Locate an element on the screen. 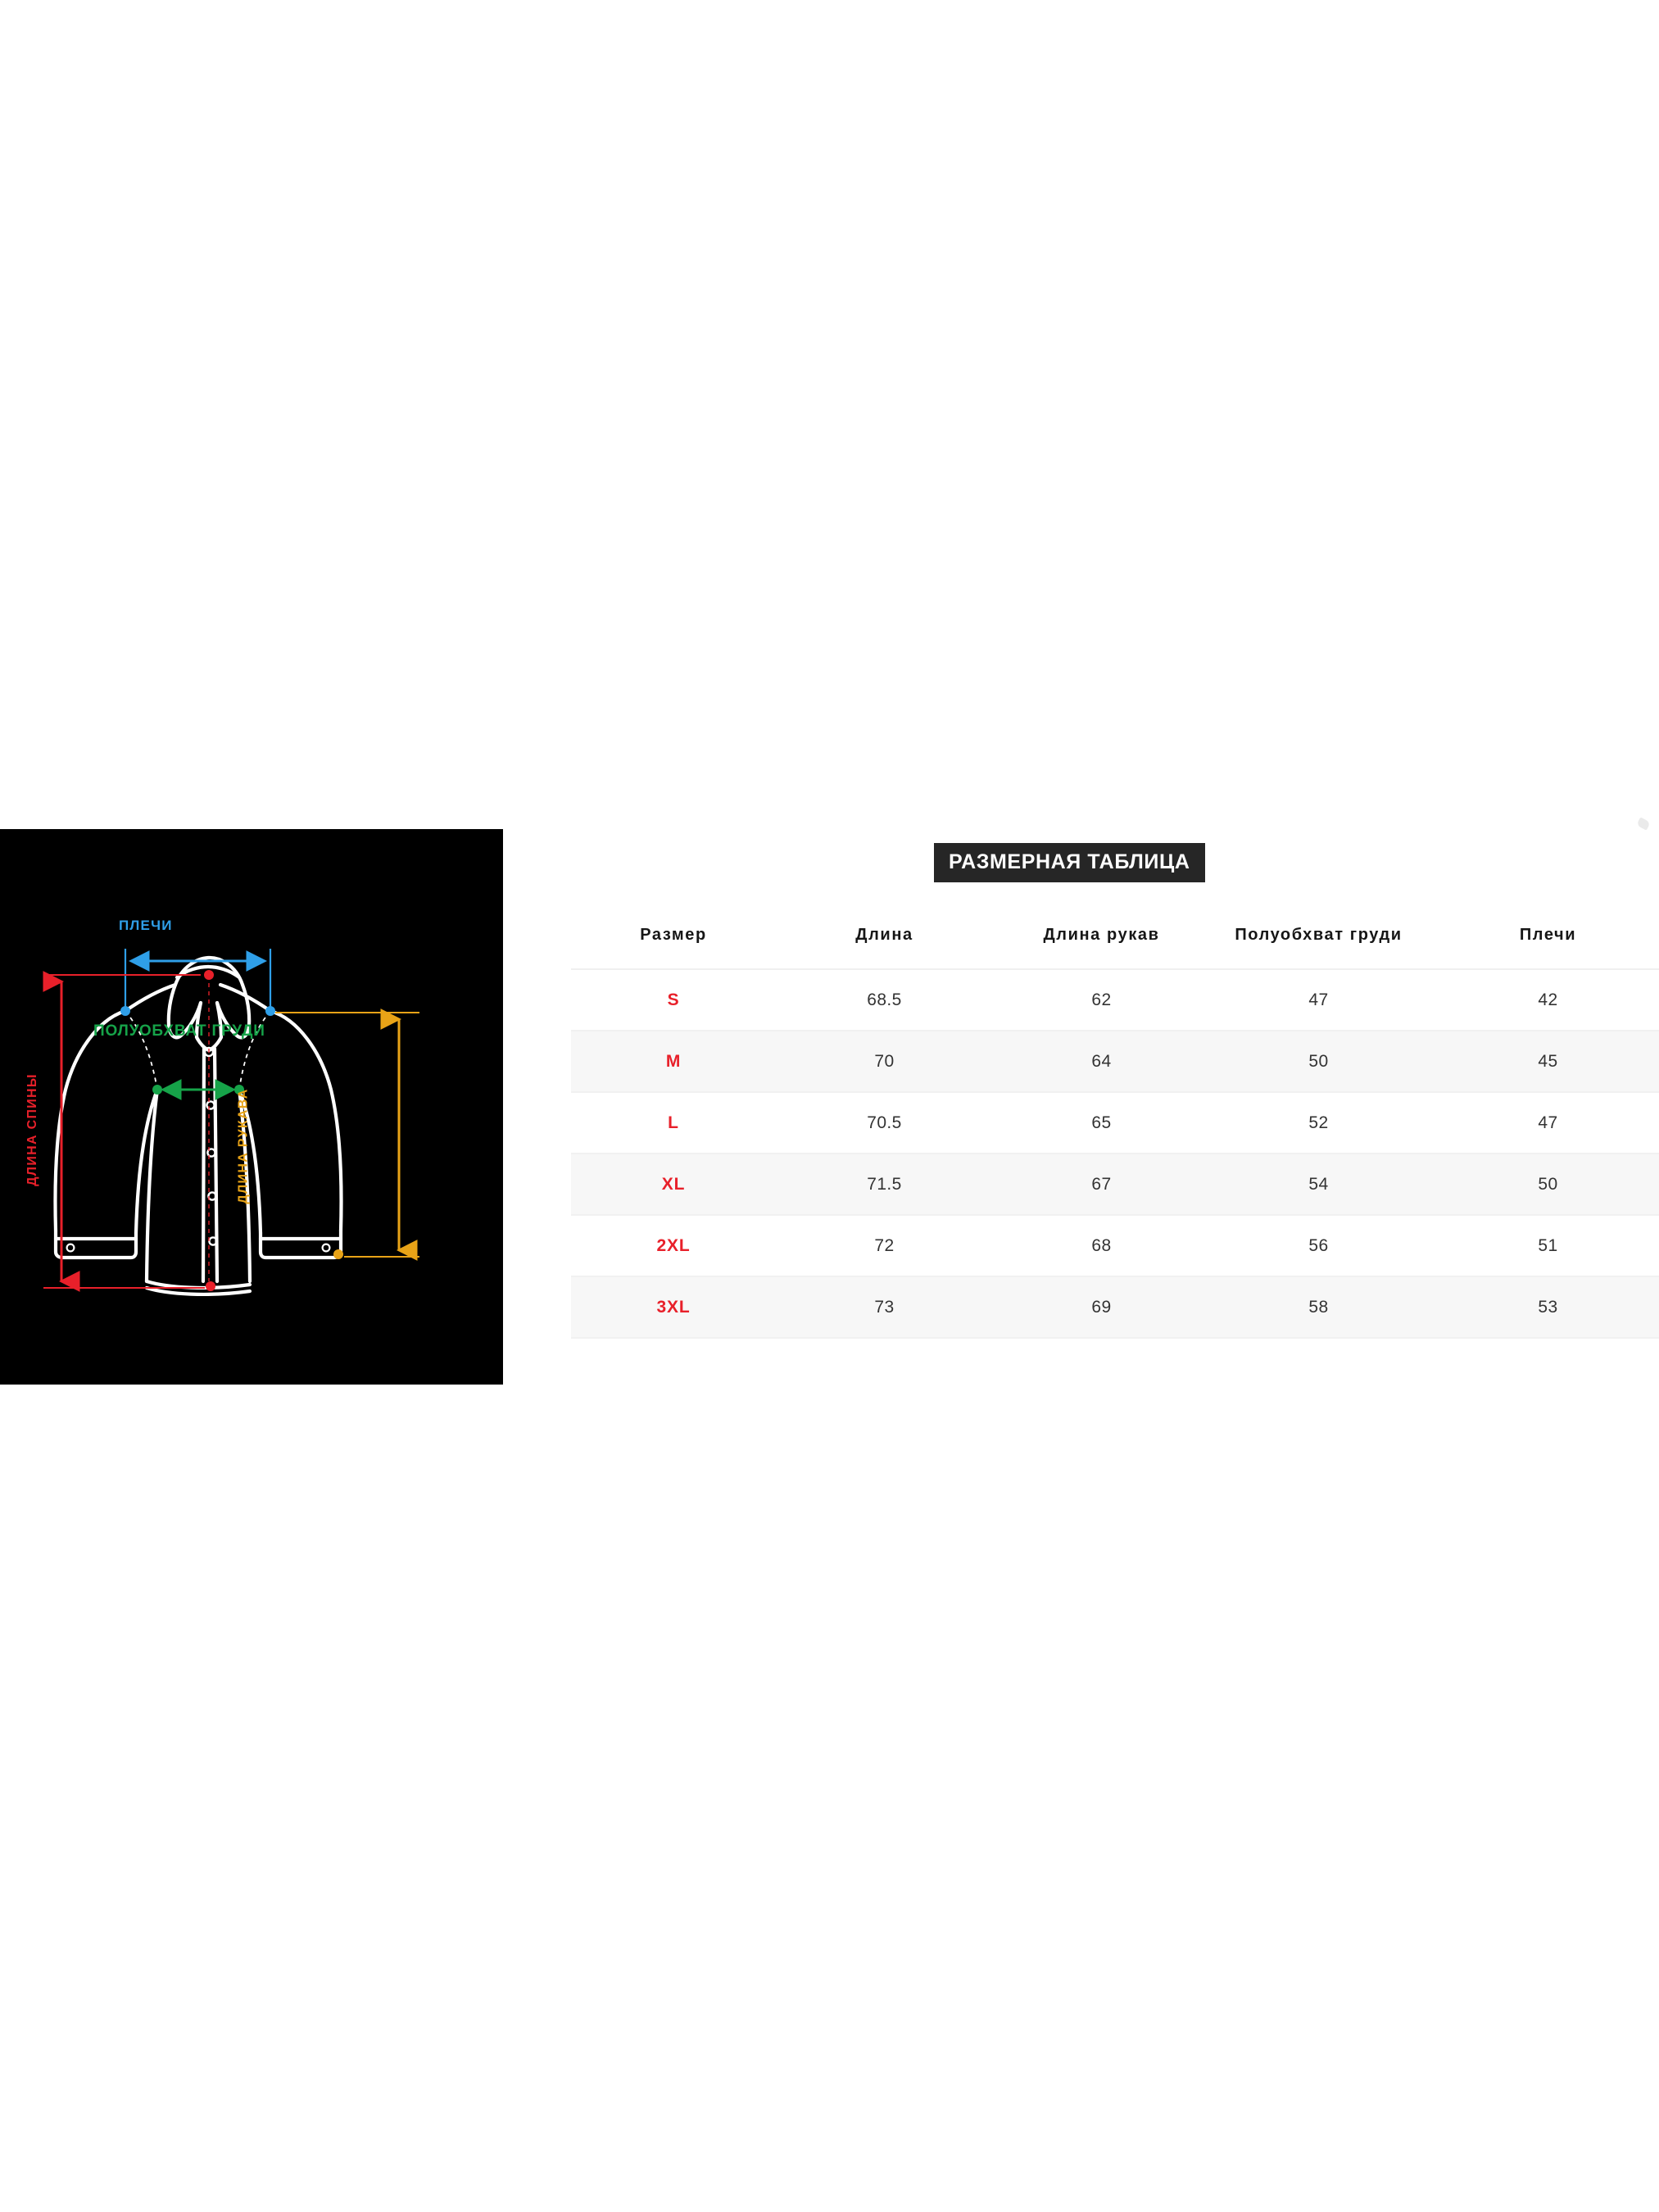 The image size is (1659, 2212). cell-length: 68.5 is located at coordinates (884, 1000).